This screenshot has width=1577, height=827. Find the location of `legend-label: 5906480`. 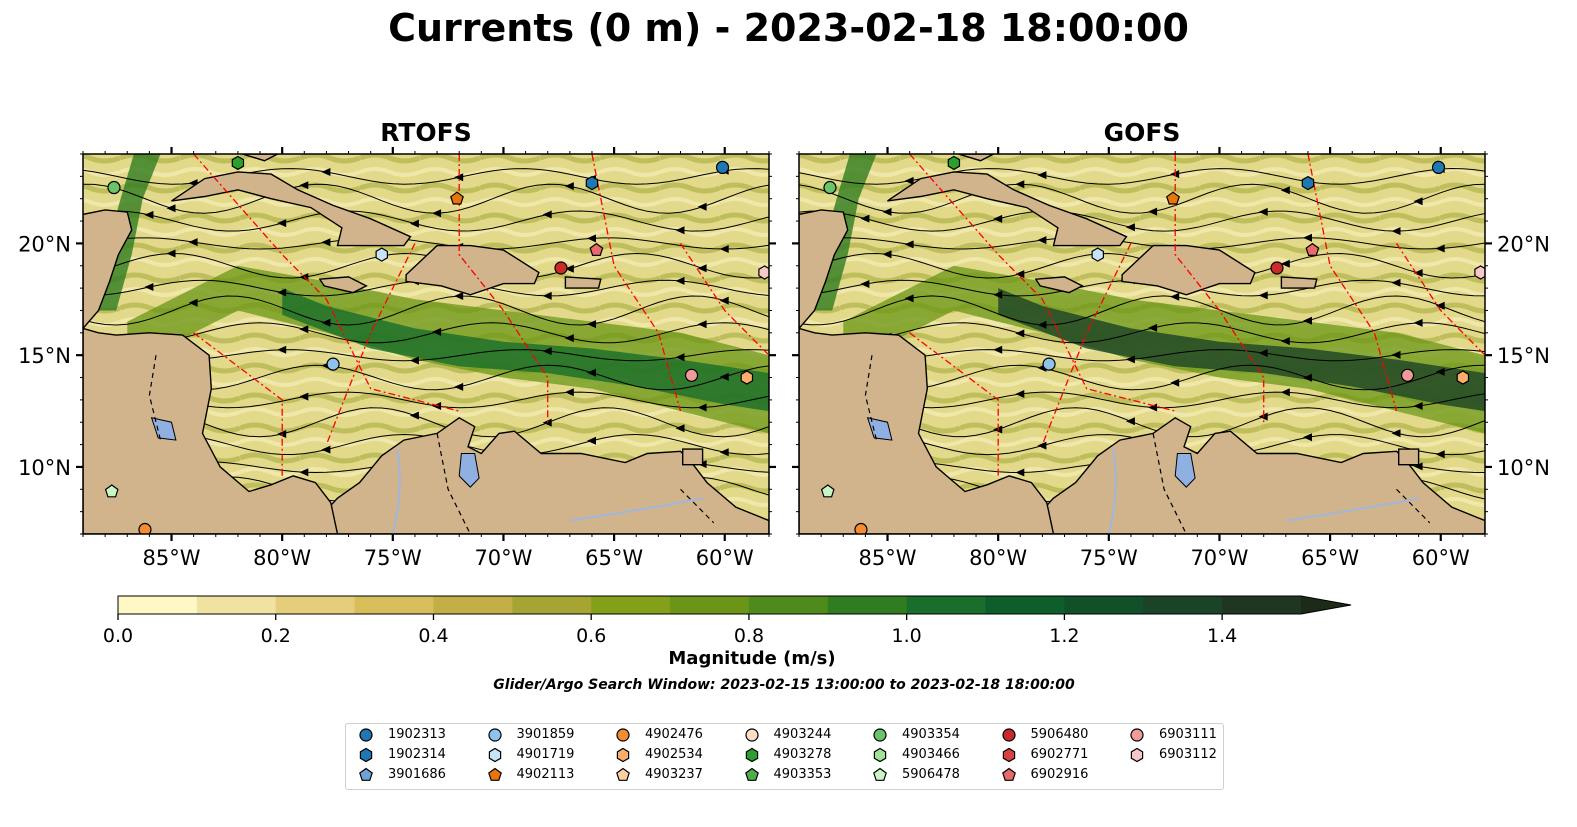

legend-label: 5906480 is located at coordinates (1059, 734).